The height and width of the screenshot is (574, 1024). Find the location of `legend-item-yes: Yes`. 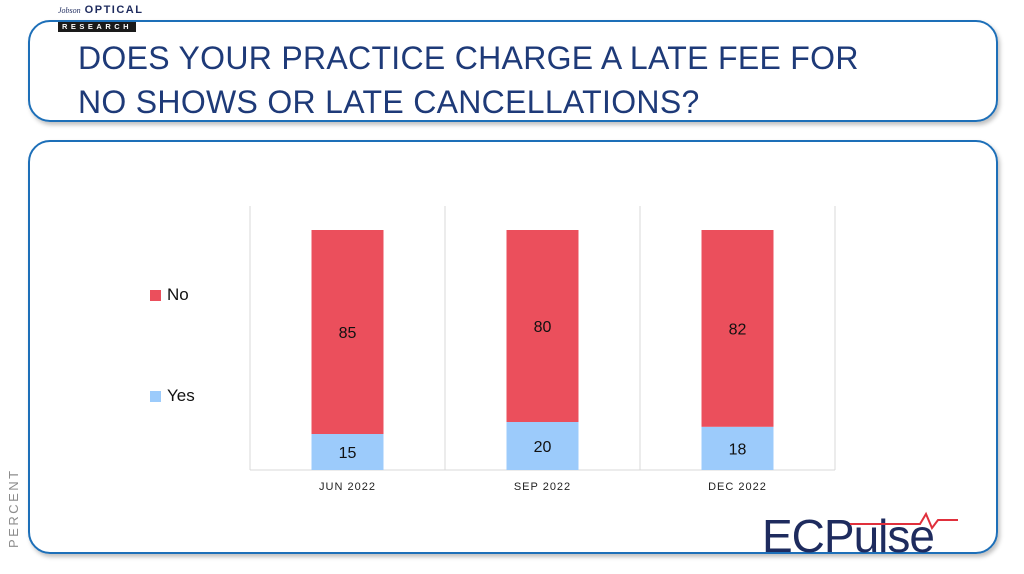

legend-item-yes: Yes is located at coordinates (172, 396).